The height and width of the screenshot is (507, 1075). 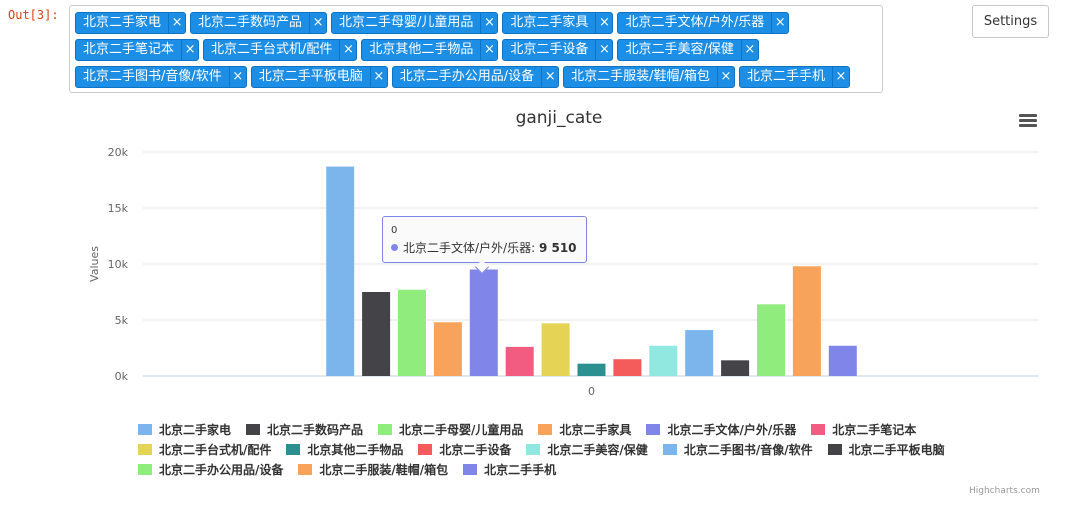 What do you see at coordinates (272, 49) in the screenshot?
I see `tag-label: 北京二手台式机/配件` at bounding box center [272, 49].